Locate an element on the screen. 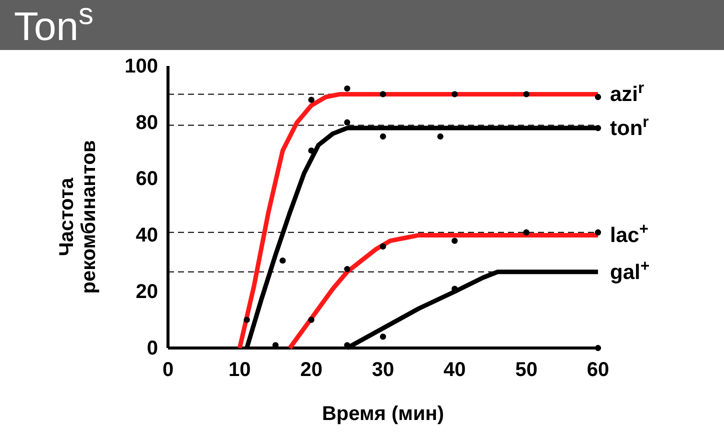 This screenshot has height=434, width=724. x-tick-label: 20 is located at coordinates (311, 370).